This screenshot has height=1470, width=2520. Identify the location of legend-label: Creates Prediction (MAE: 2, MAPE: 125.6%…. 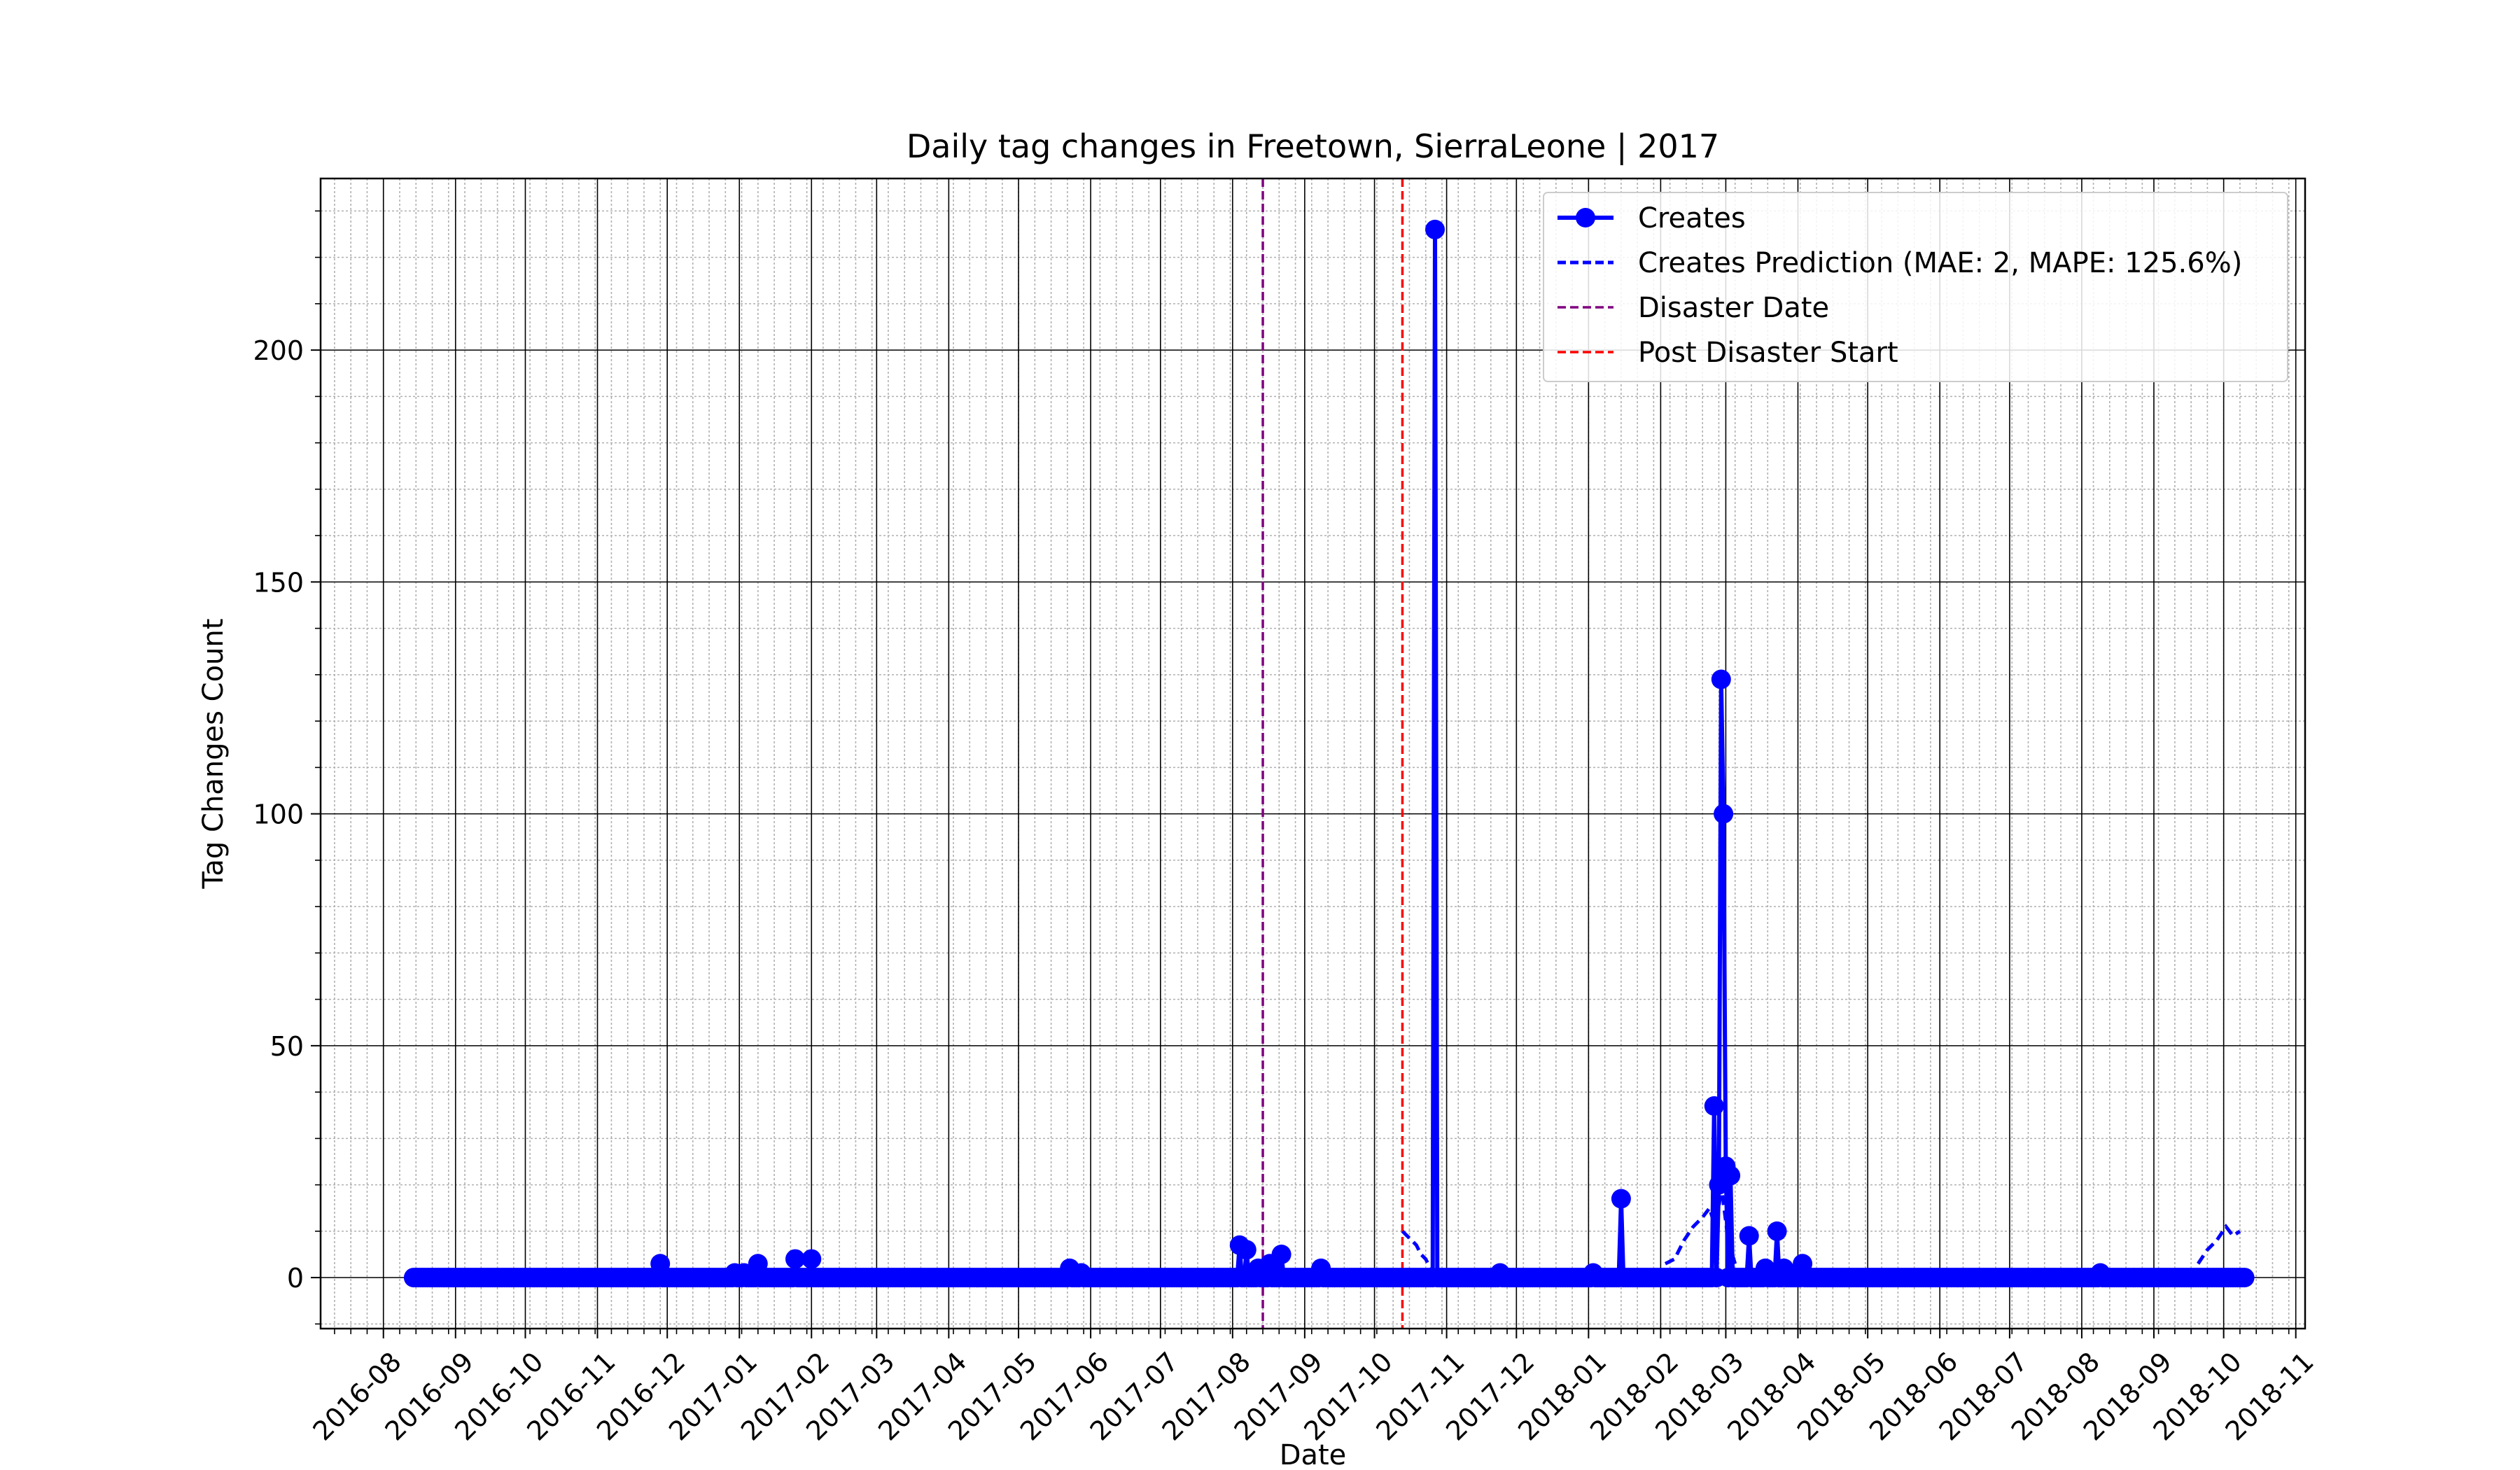
(1940, 263).